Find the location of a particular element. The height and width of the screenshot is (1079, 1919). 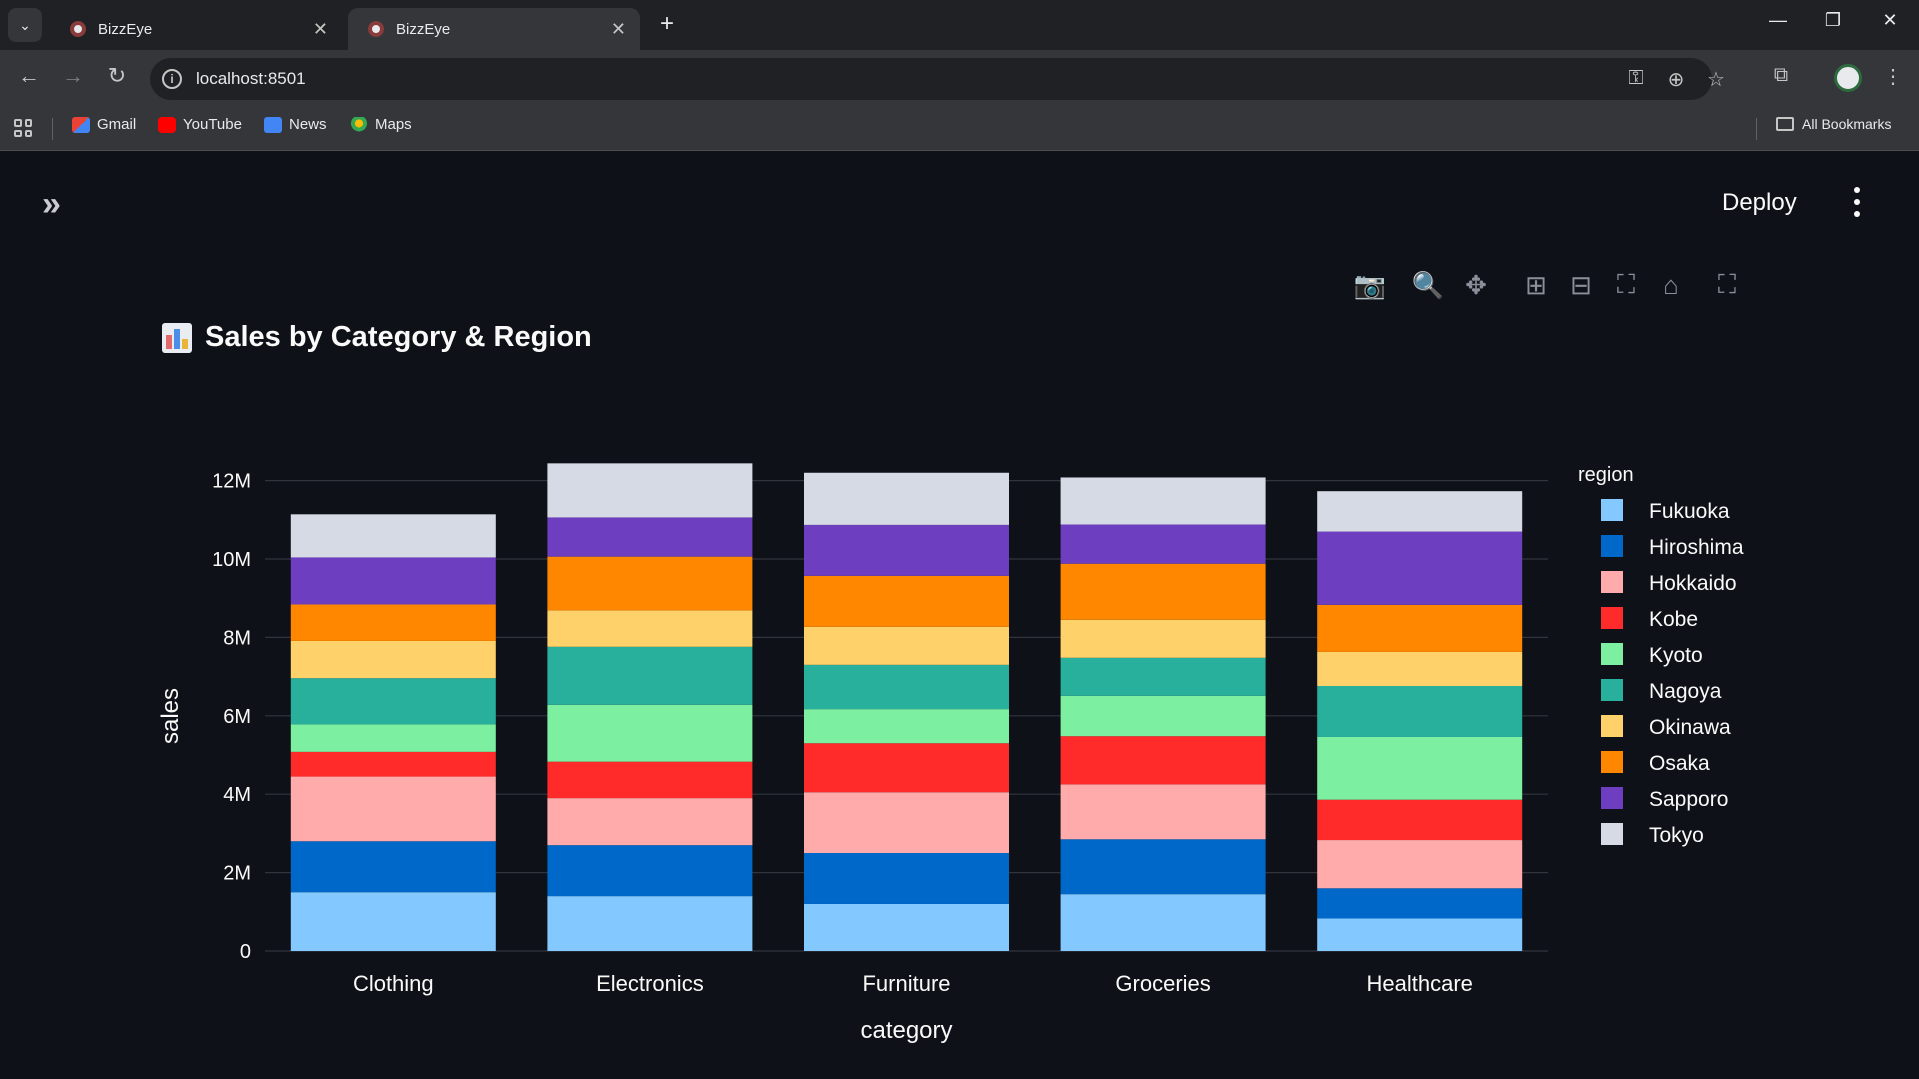

x-tick-label: Groceries is located at coordinates (1162, 983).